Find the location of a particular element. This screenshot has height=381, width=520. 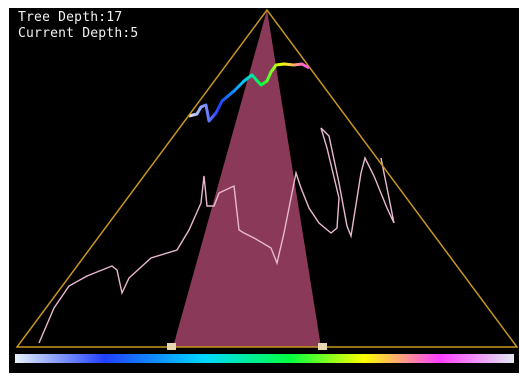

tree-depth-label: Tree Depth:17 is located at coordinates (70, 17).